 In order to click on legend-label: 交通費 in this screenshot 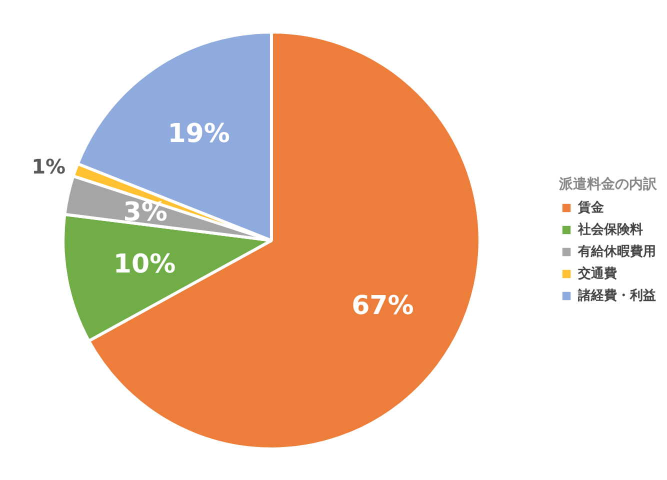, I will do `click(597, 273)`.